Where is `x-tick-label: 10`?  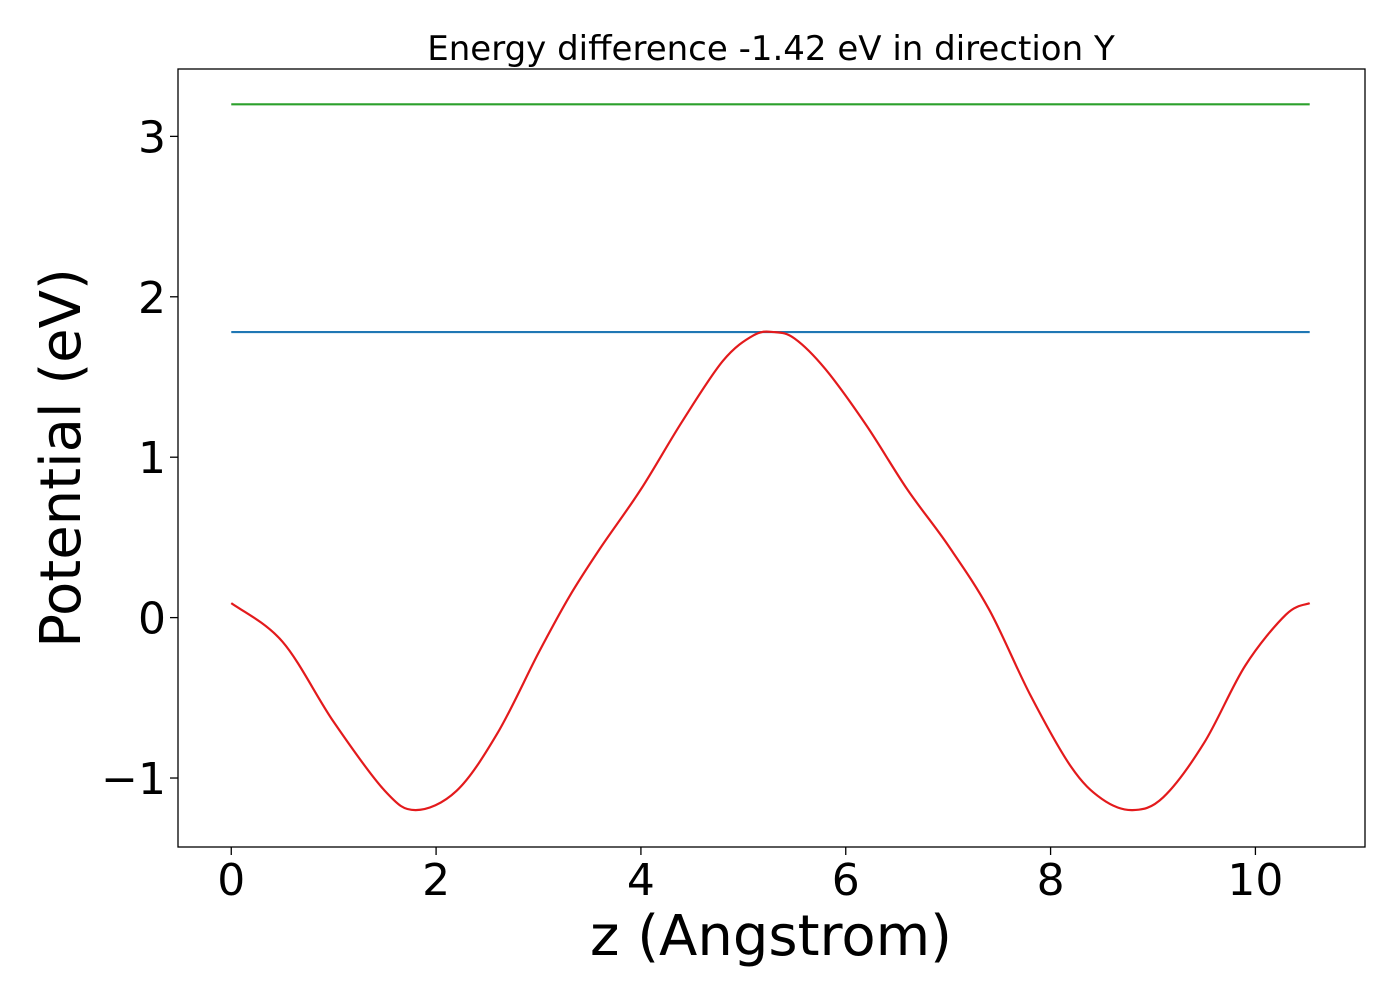 x-tick-label: 10 is located at coordinates (1255, 880).